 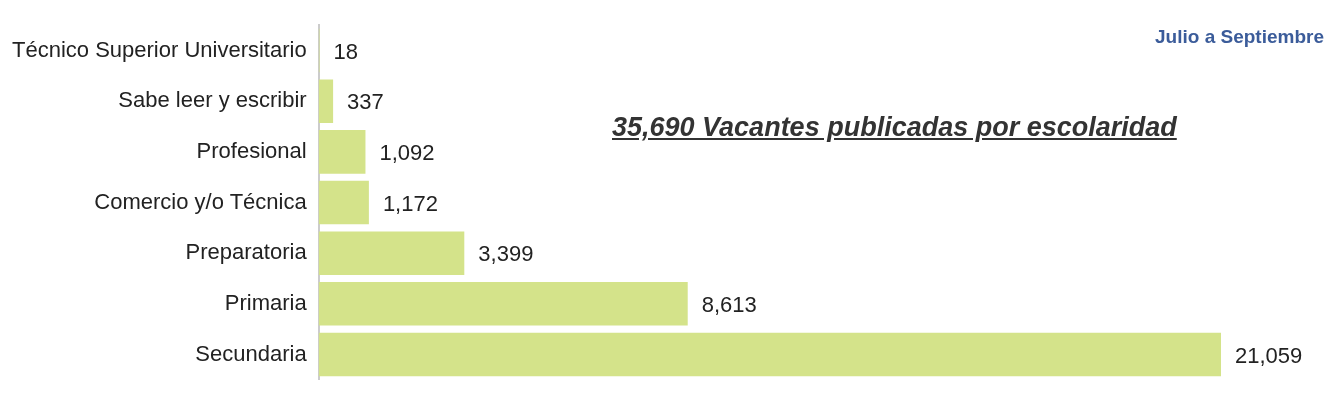 I want to click on y-tick-label: Comercio y/o Técnica, so click(x=201, y=201).